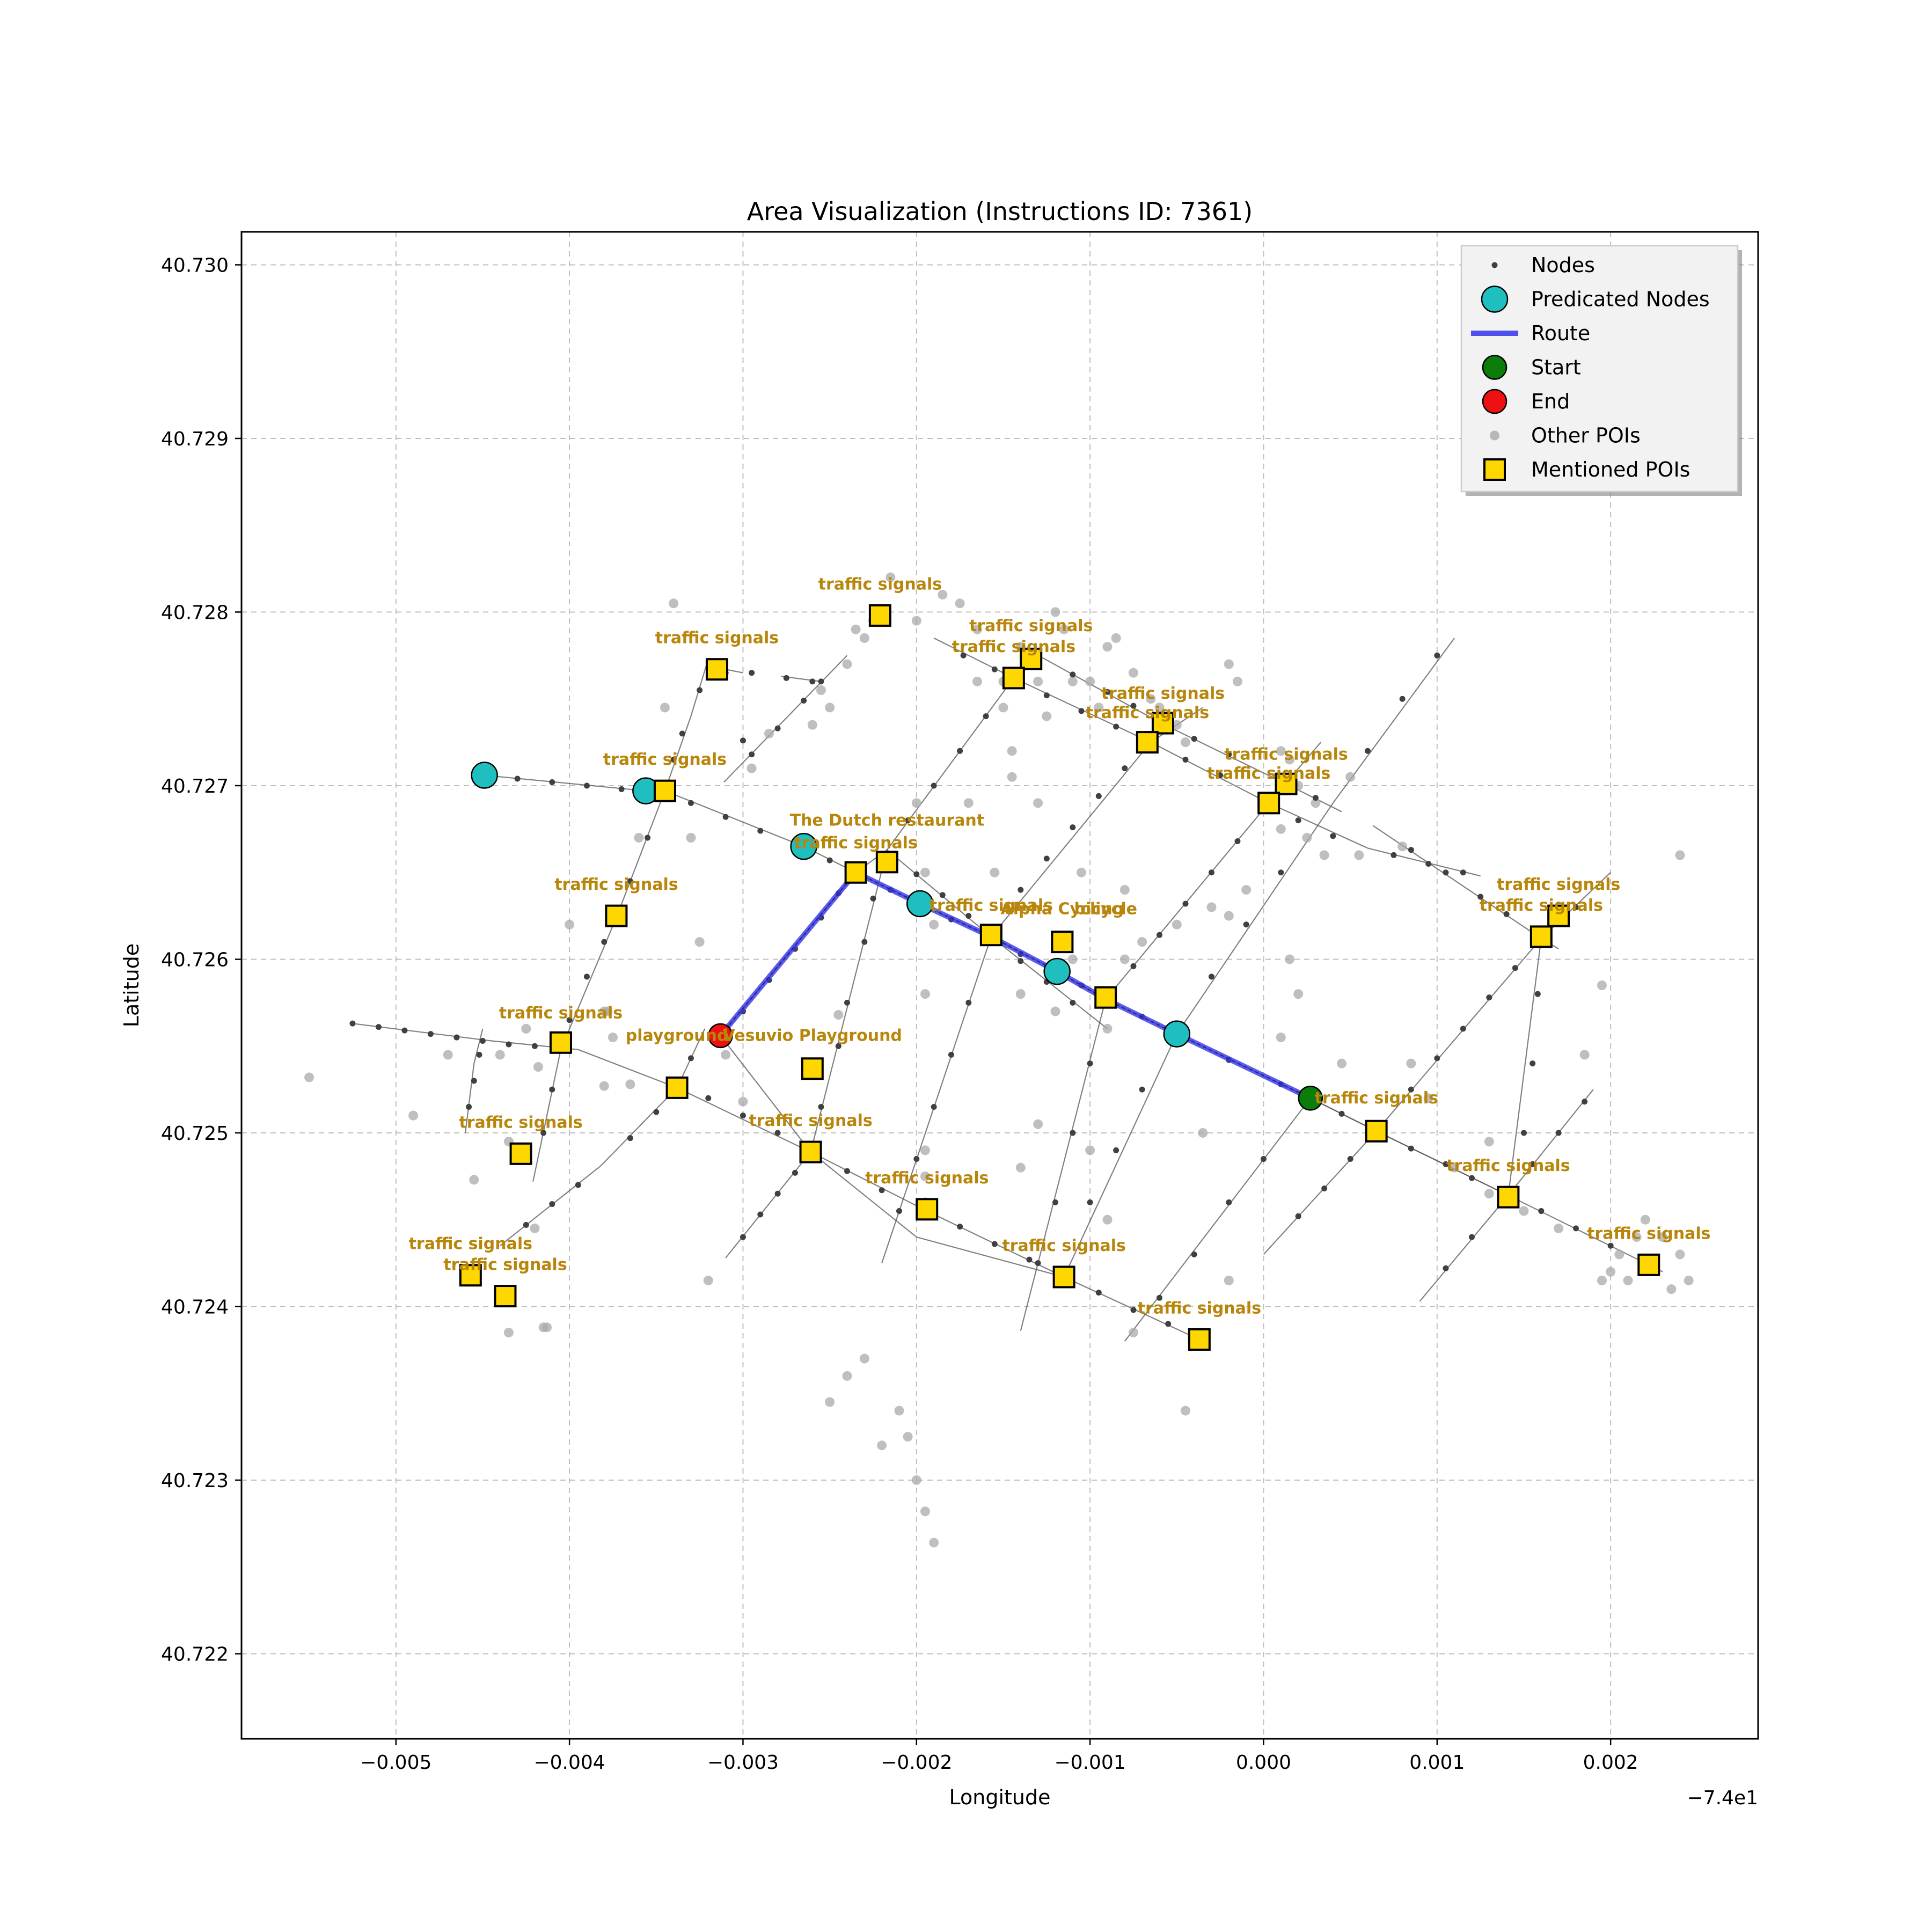 Image resolution: width=1932 pixels, height=1932 pixels. Describe the element at coordinates (812, 1036) in the screenshot. I see `poi-label: Vesuvio Playground` at that location.